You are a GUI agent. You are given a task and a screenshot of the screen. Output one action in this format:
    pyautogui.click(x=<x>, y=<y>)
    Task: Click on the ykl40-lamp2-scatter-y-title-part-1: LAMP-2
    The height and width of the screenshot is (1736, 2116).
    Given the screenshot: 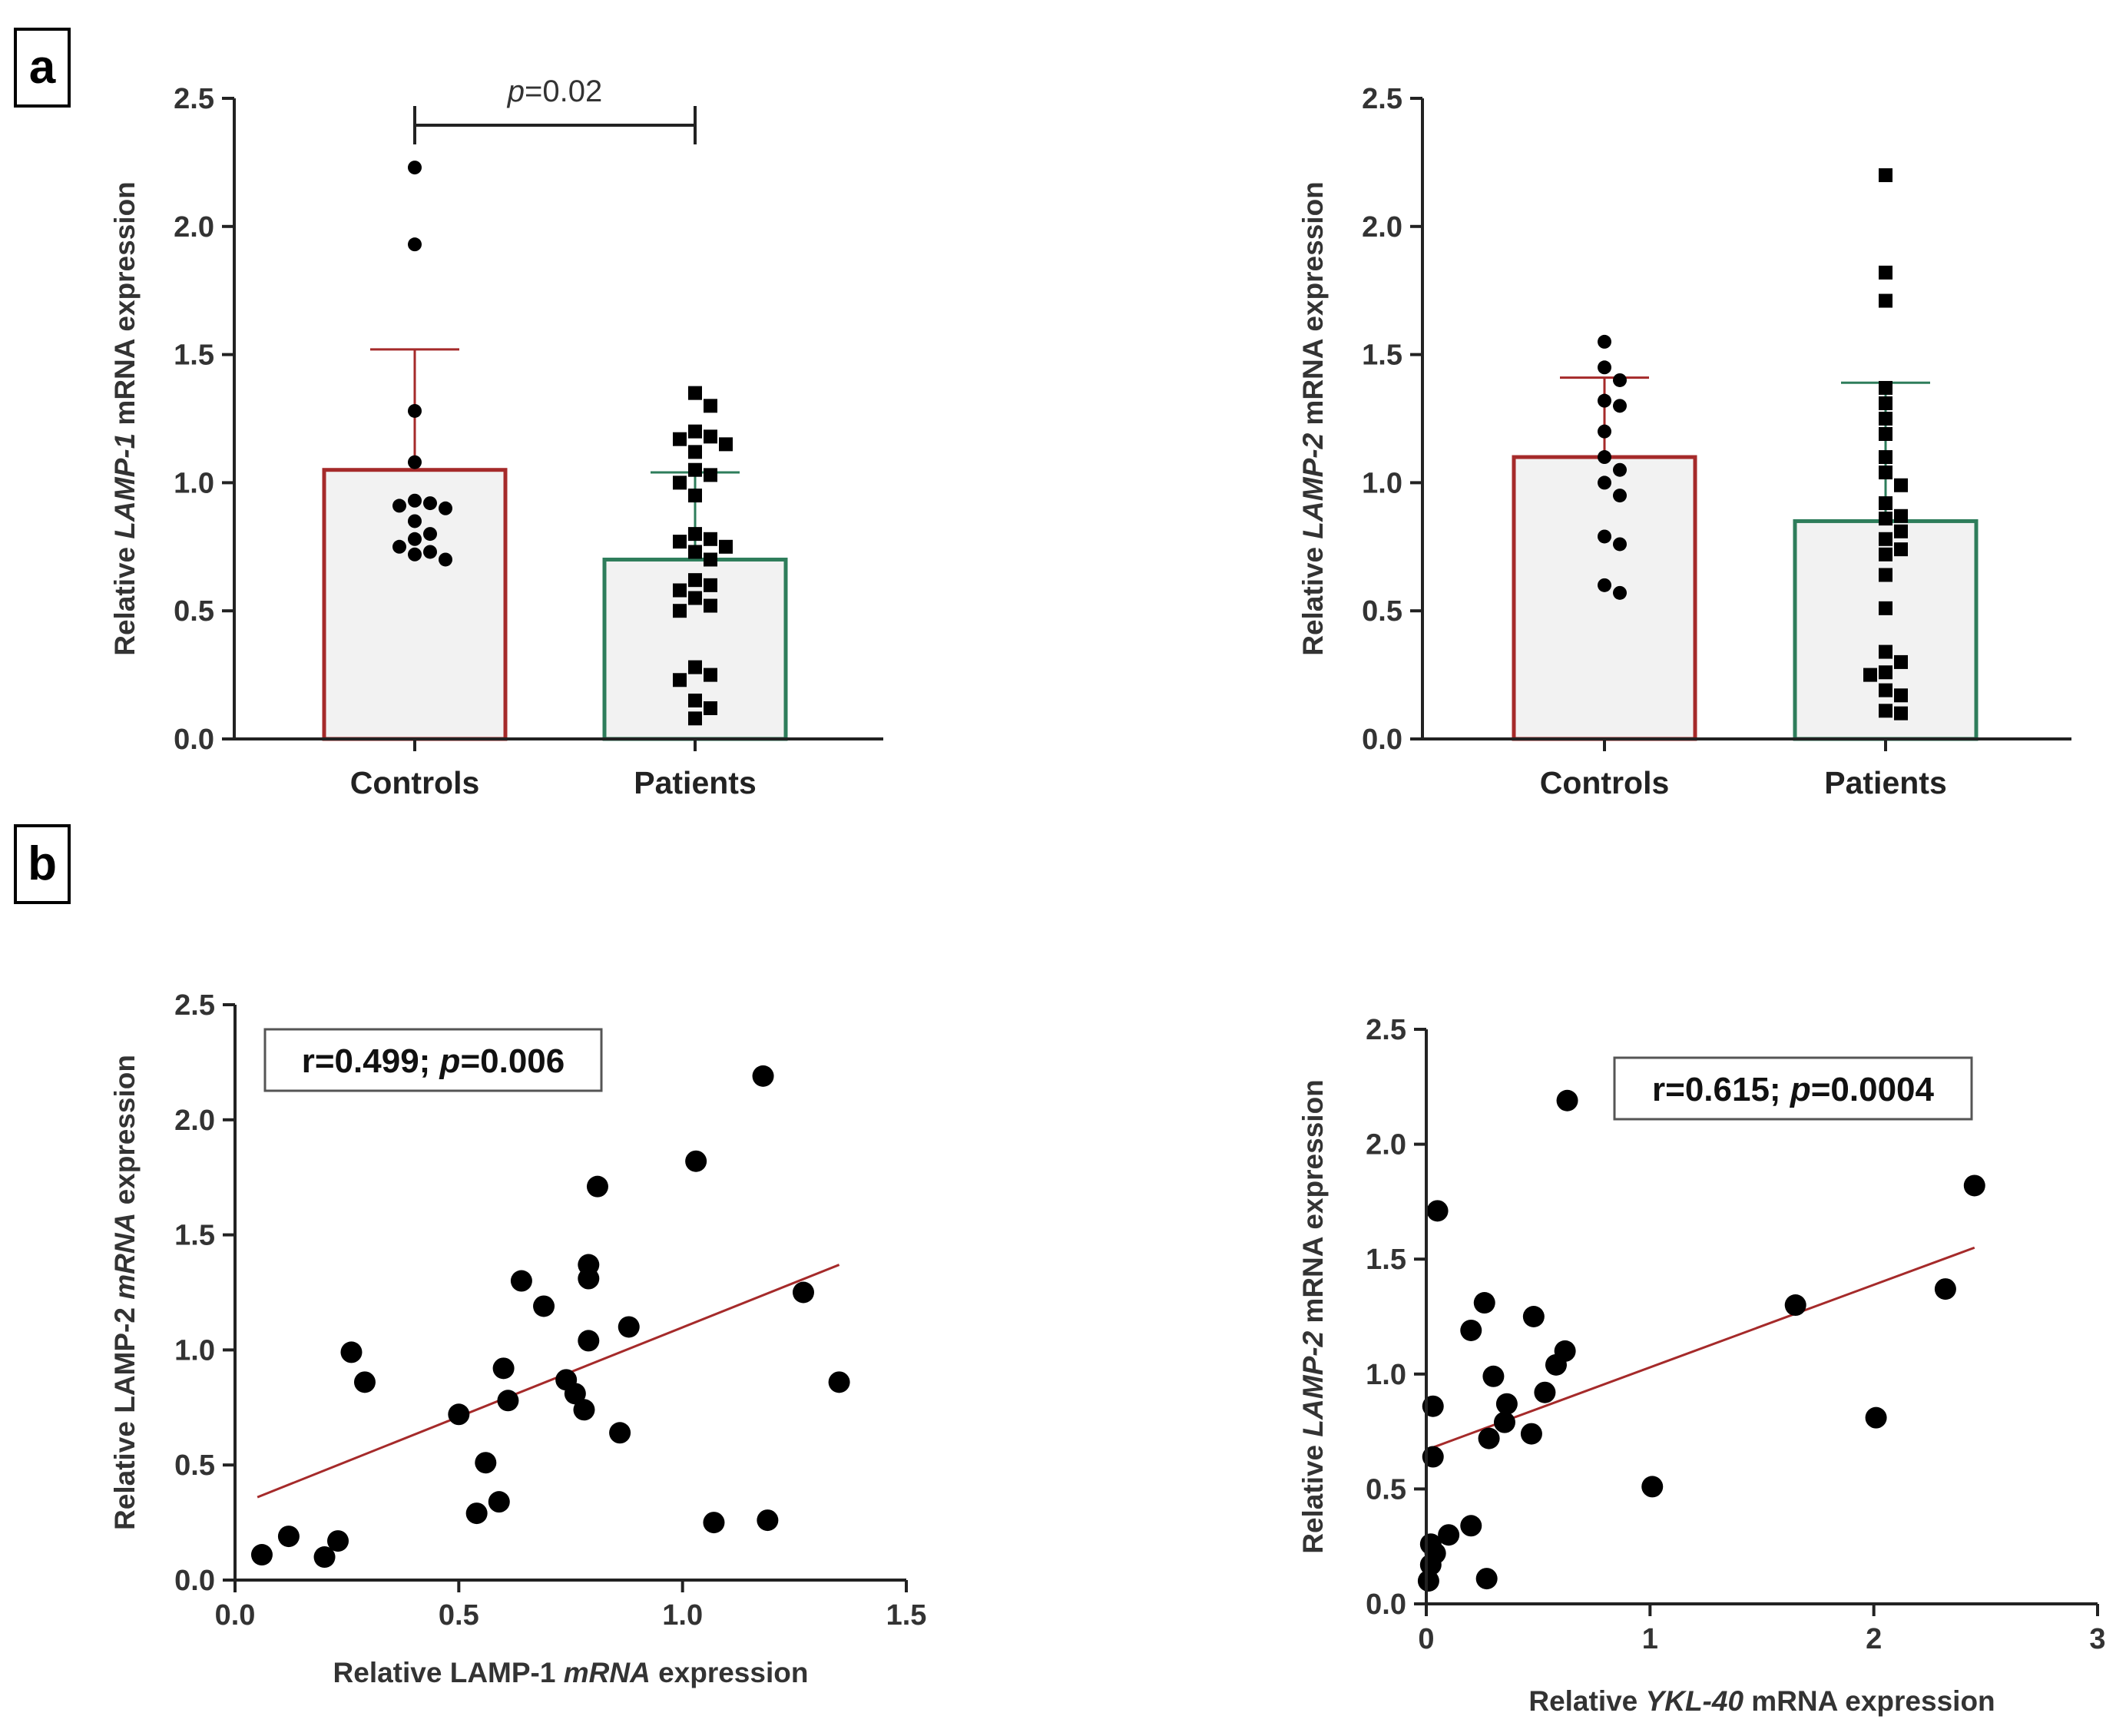 What is the action you would take?
    pyautogui.click(x=1313, y=1383)
    